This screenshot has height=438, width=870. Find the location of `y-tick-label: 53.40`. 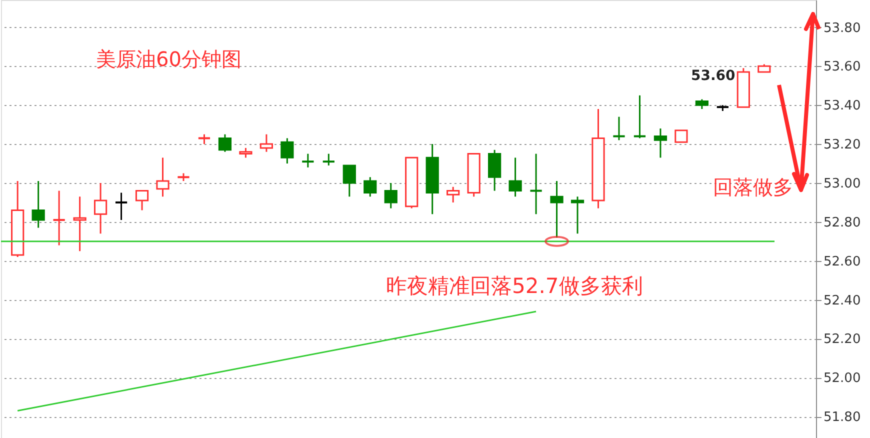

y-tick-label: 53.40 is located at coordinates (842, 106).